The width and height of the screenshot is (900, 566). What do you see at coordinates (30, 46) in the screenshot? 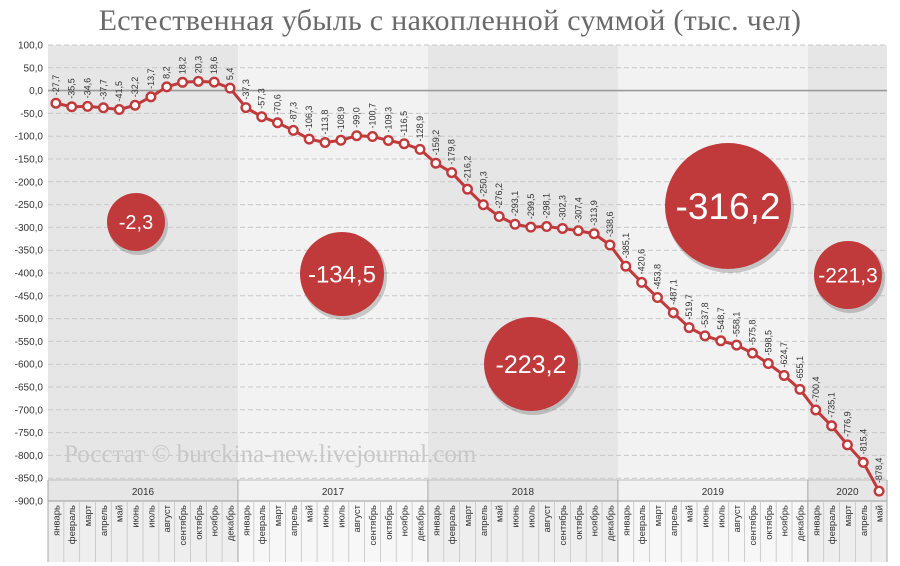
I see `y-tick-label: 100,0` at bounding box center [30, 46].